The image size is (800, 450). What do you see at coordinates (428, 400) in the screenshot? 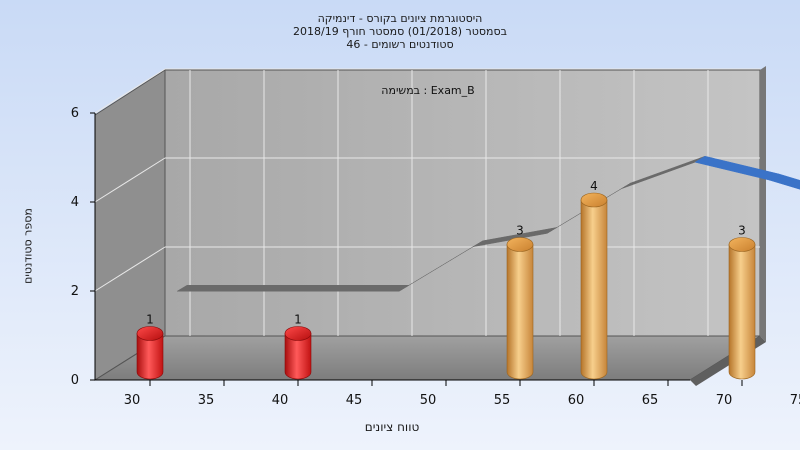
I see `x-tick-label: 50` at bounding box center [428, 400].